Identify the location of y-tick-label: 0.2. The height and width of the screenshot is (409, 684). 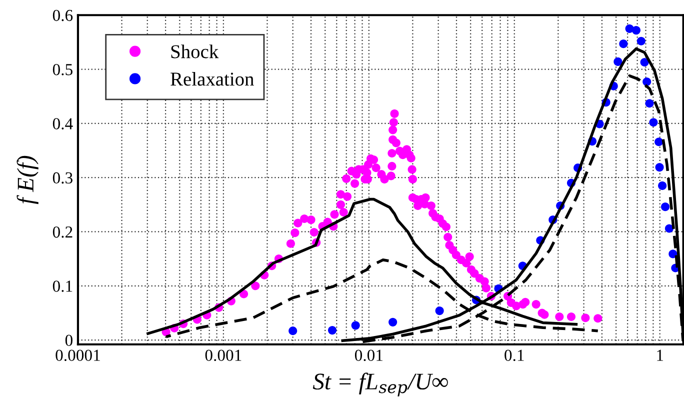
(62, 232).